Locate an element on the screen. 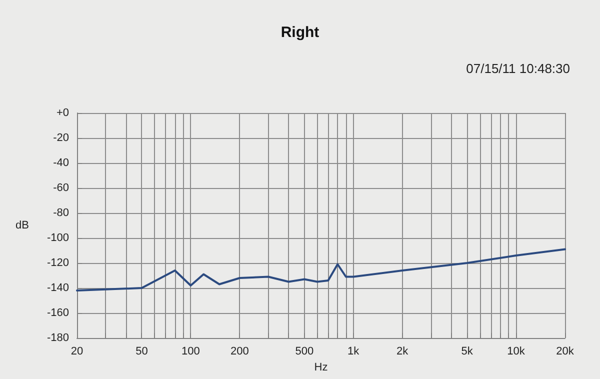 This screenshot has height=379, width=600. chart-title: Right is located at coordinates (300, 32).